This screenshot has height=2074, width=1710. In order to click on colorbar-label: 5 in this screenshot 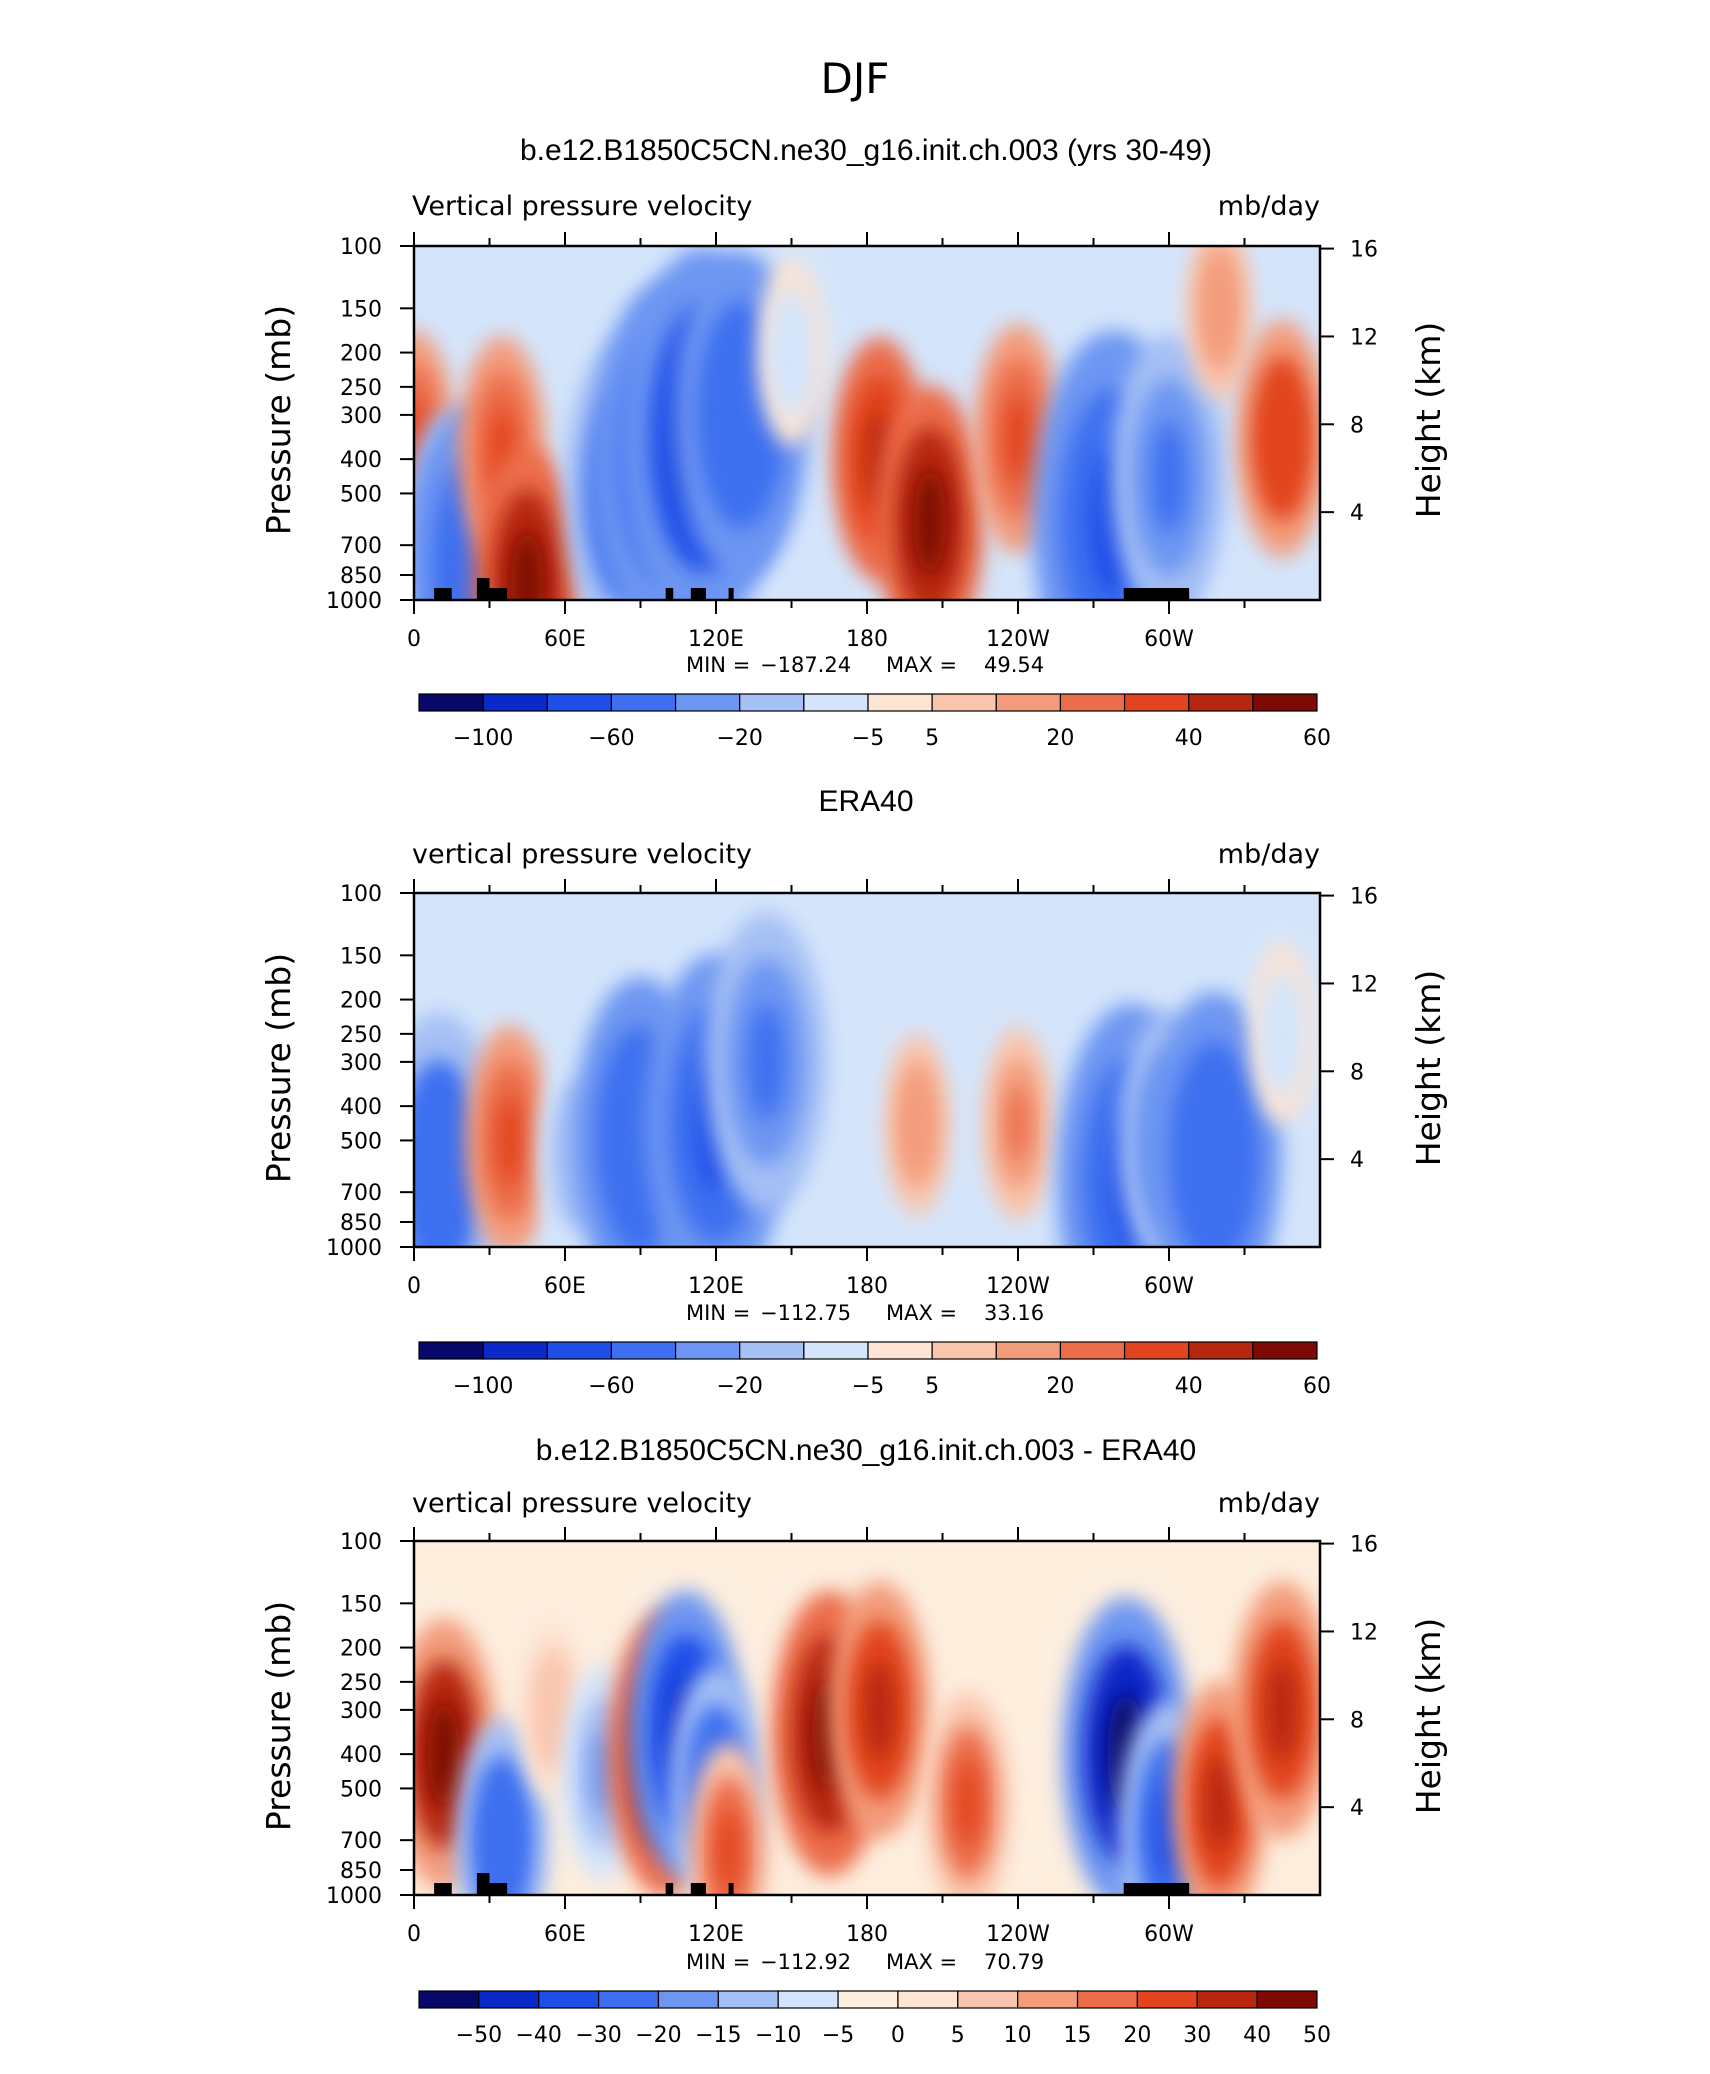, I will do `click(932, 1386)`.